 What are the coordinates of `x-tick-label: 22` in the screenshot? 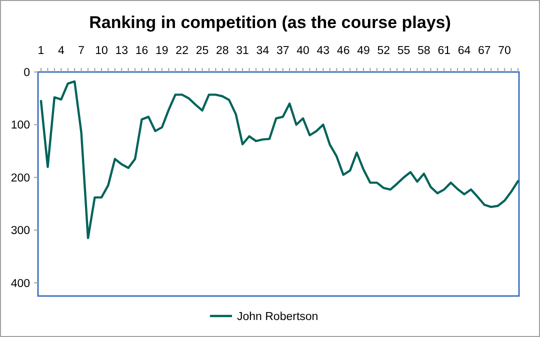 It's located at (182, 51).